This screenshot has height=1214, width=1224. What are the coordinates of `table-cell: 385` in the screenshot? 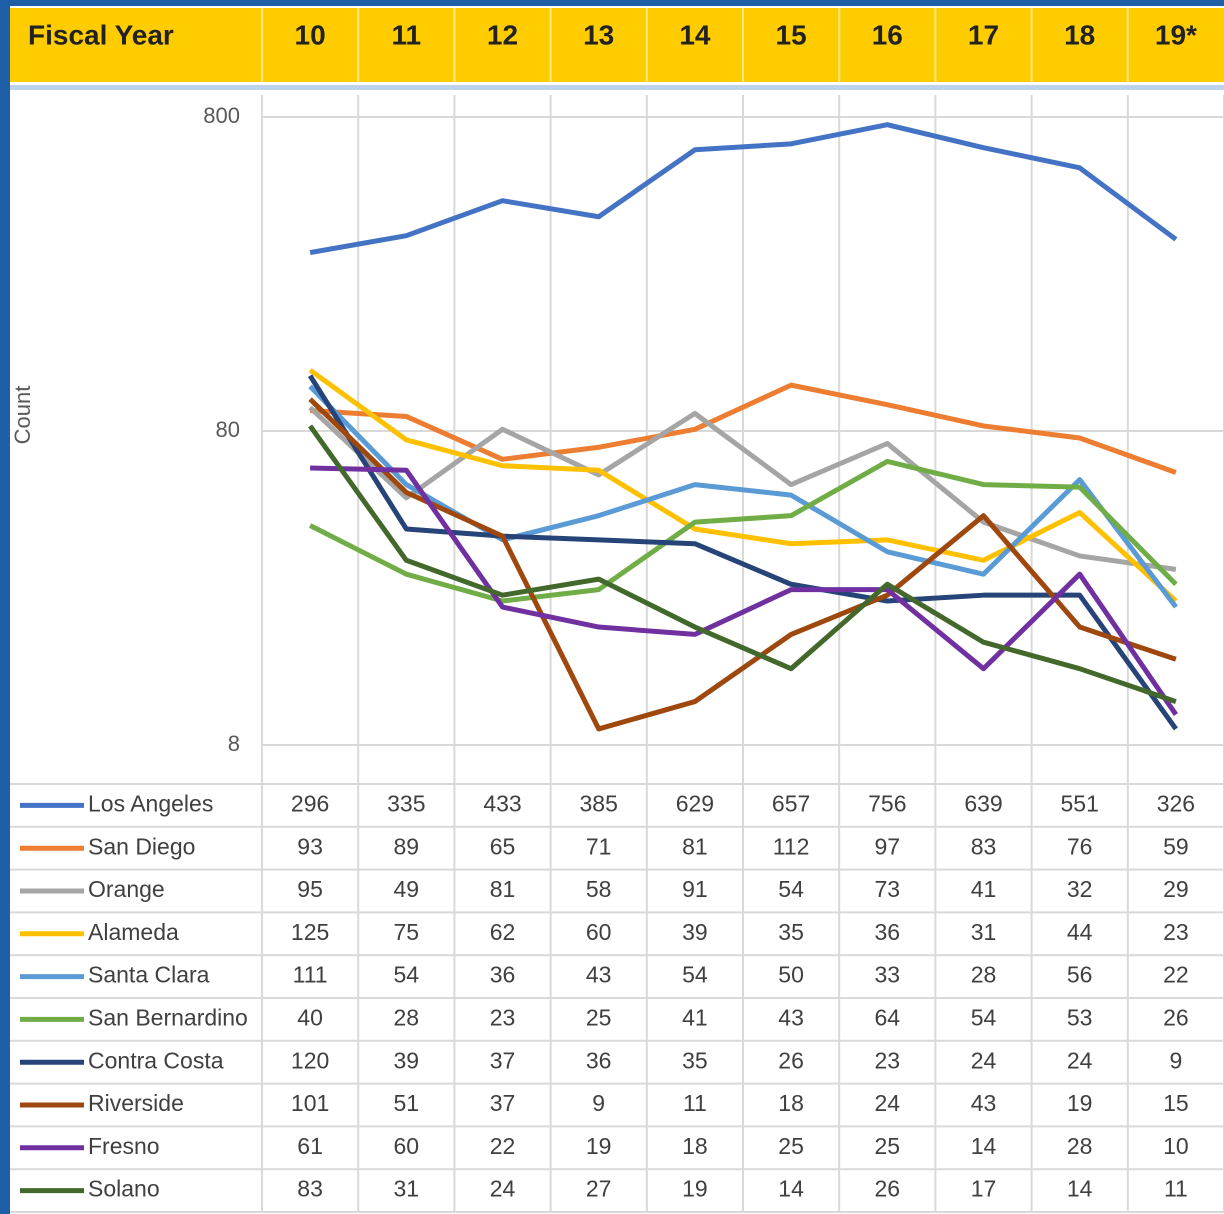 It's located at (599, 803).